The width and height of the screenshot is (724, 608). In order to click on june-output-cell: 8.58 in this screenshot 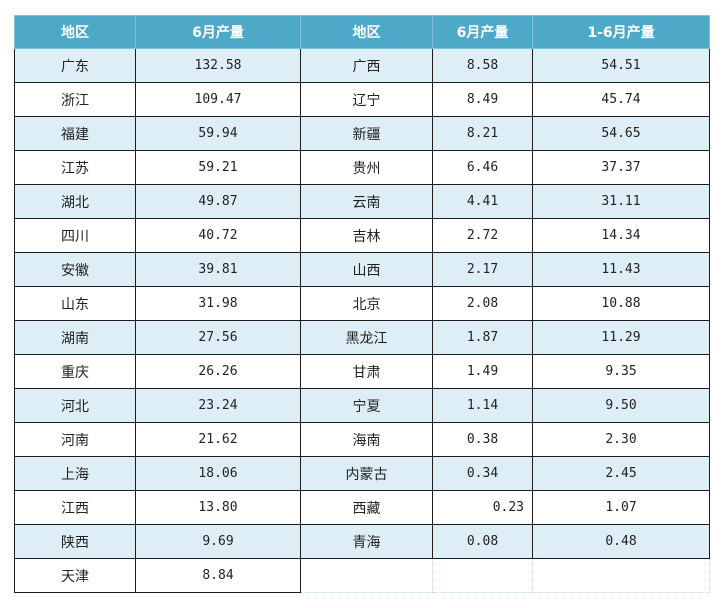, I will do `click(482, 65)`.